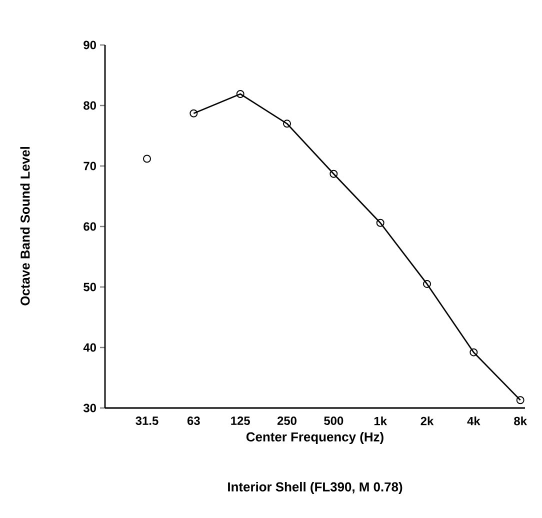 The height and width of the screenshot is (518, 542). Describe the element at coordinates (315, 488) in the screenshot. I see `text: Interior Shell (FL390, M 0.78)` at that location.